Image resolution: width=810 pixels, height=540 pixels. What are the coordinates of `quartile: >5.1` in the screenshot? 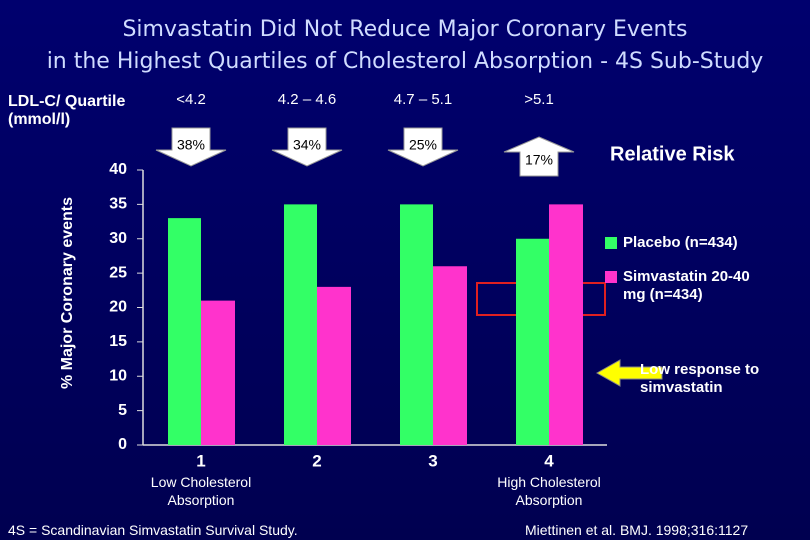 It's located at (539, 99).